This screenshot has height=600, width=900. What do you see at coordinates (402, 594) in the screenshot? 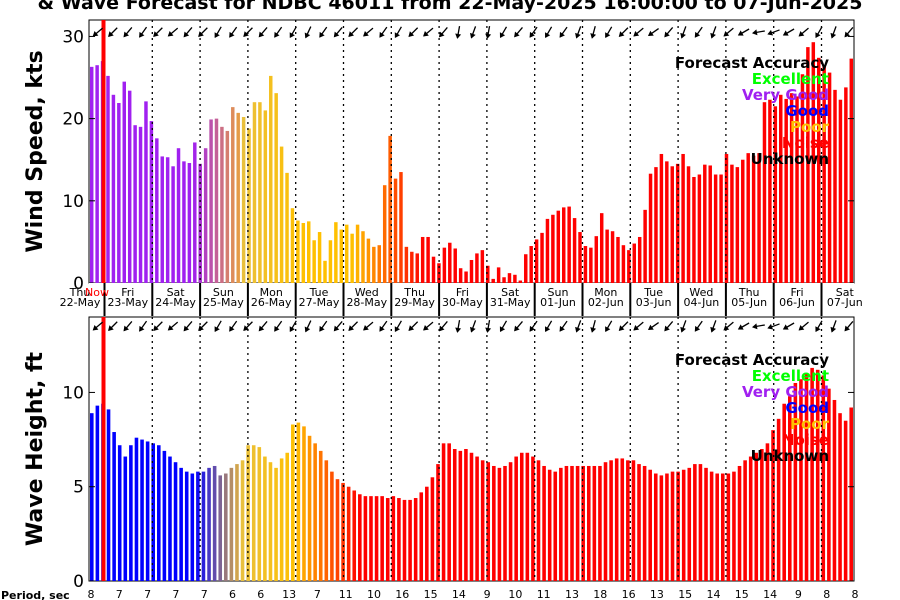
I see `period-label: 16` at bounding box center [402, 594].